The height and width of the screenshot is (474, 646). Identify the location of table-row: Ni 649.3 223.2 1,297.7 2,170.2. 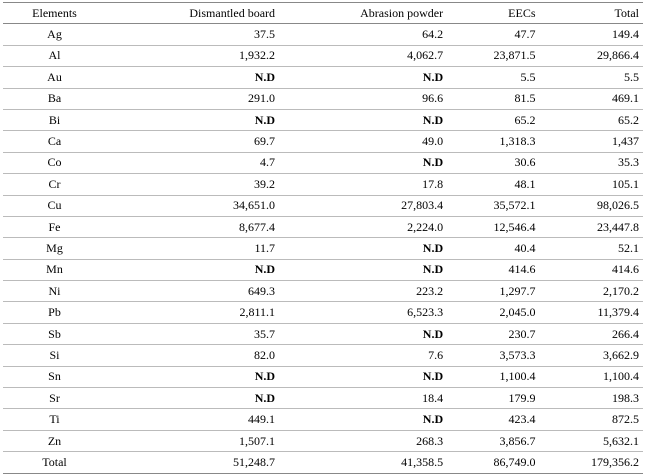
(323, 291).